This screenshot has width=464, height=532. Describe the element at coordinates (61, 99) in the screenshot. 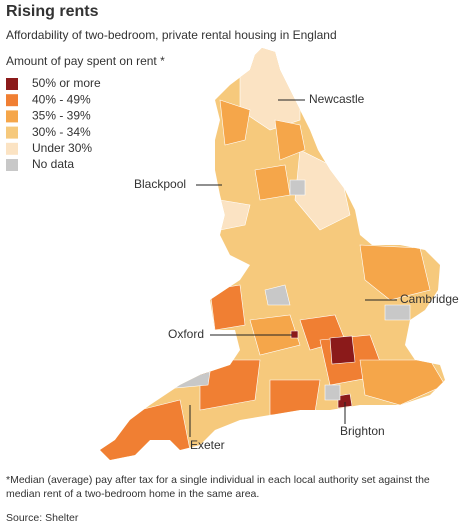

I see `legend-label: 40% - 49%` at that location.